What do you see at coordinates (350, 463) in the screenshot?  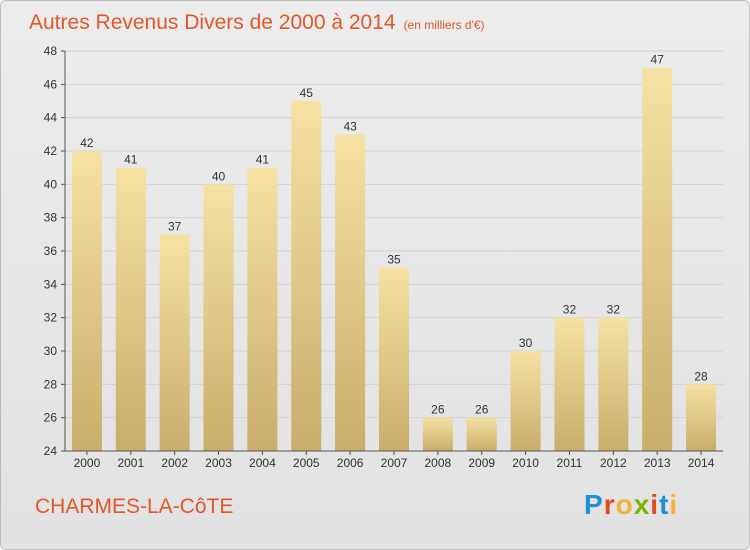 I see `x-tick-label: 2006` at bounding box center [350, 463].